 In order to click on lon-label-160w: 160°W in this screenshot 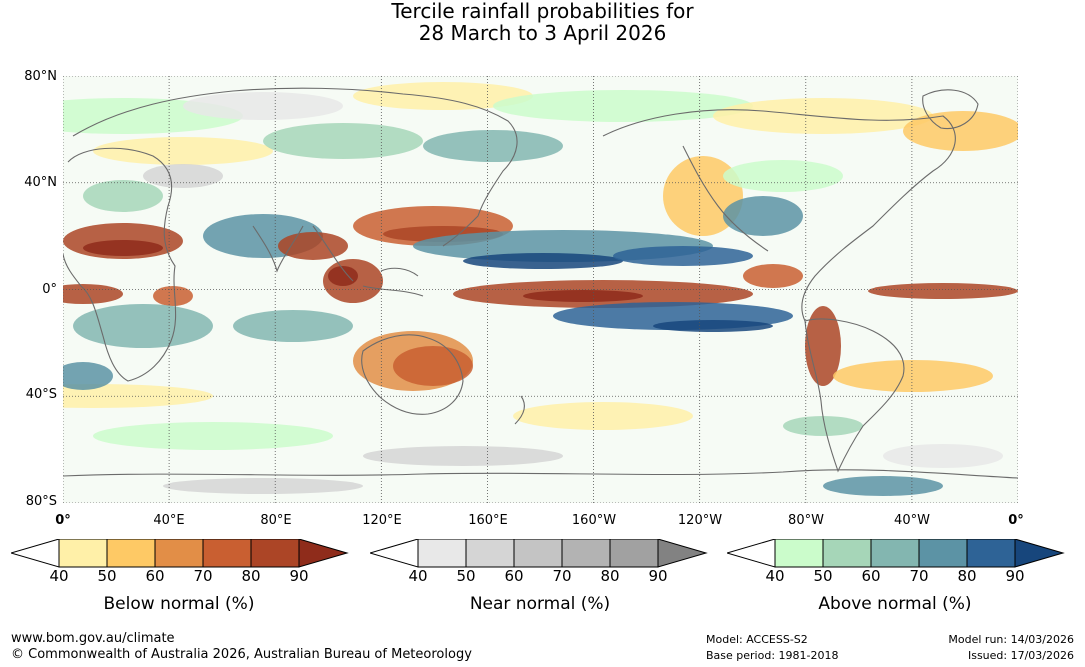, I will do `click(594, 520)`.